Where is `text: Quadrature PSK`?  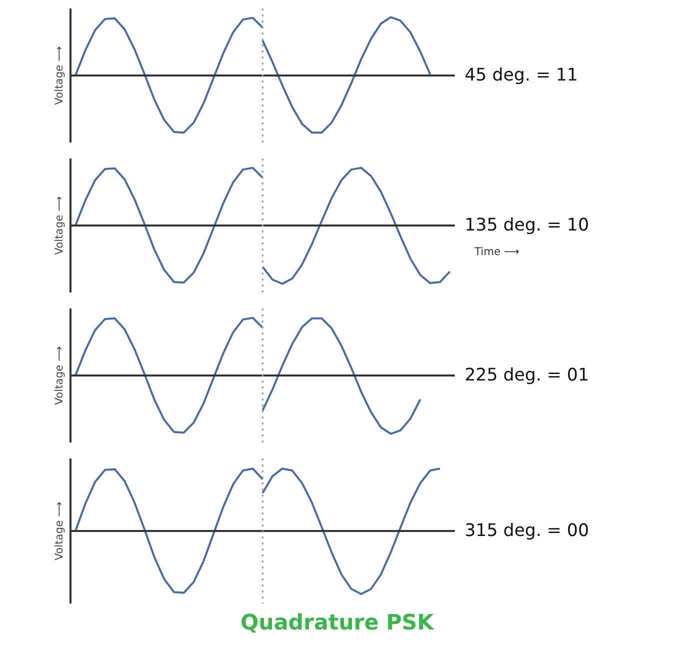
text: Quadrature PSK is located at coordinates (338, 623).